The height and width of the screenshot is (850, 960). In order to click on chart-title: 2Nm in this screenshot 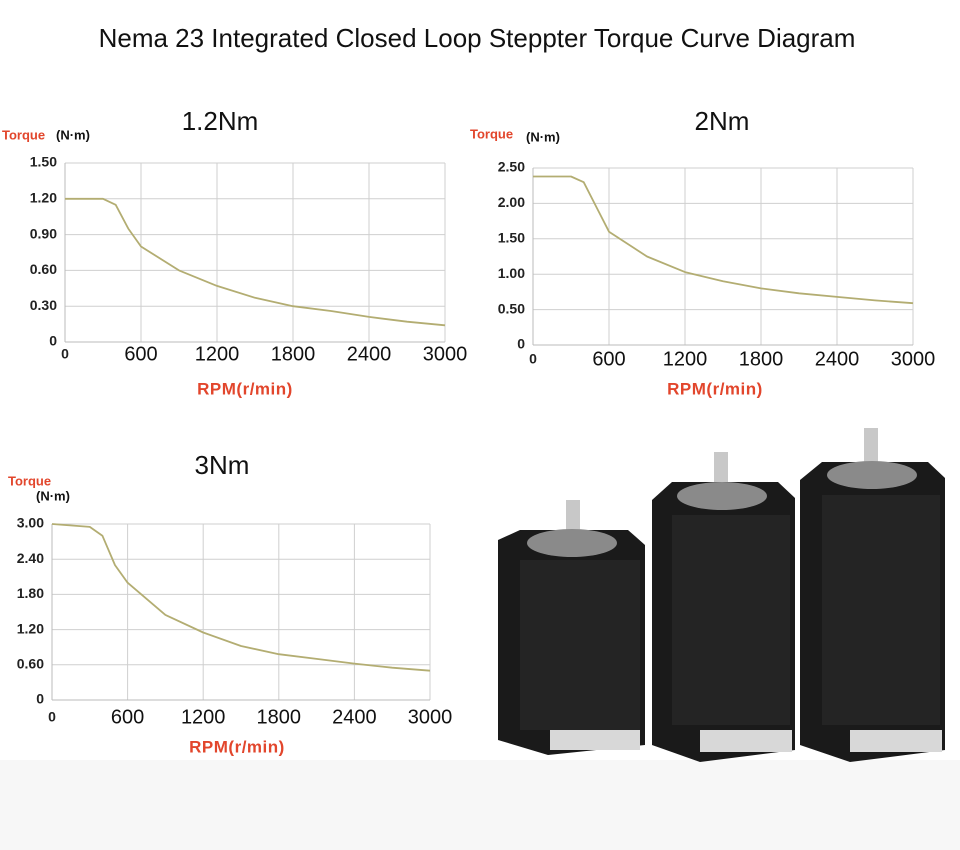, I will do `click(722, 121)`.